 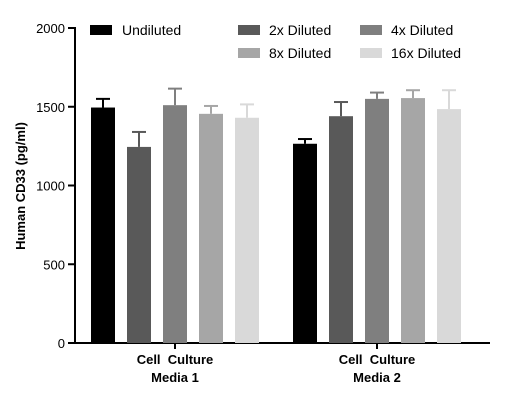 I want to click on legend-label: 2x Diluted, so click(x=300, y=30).